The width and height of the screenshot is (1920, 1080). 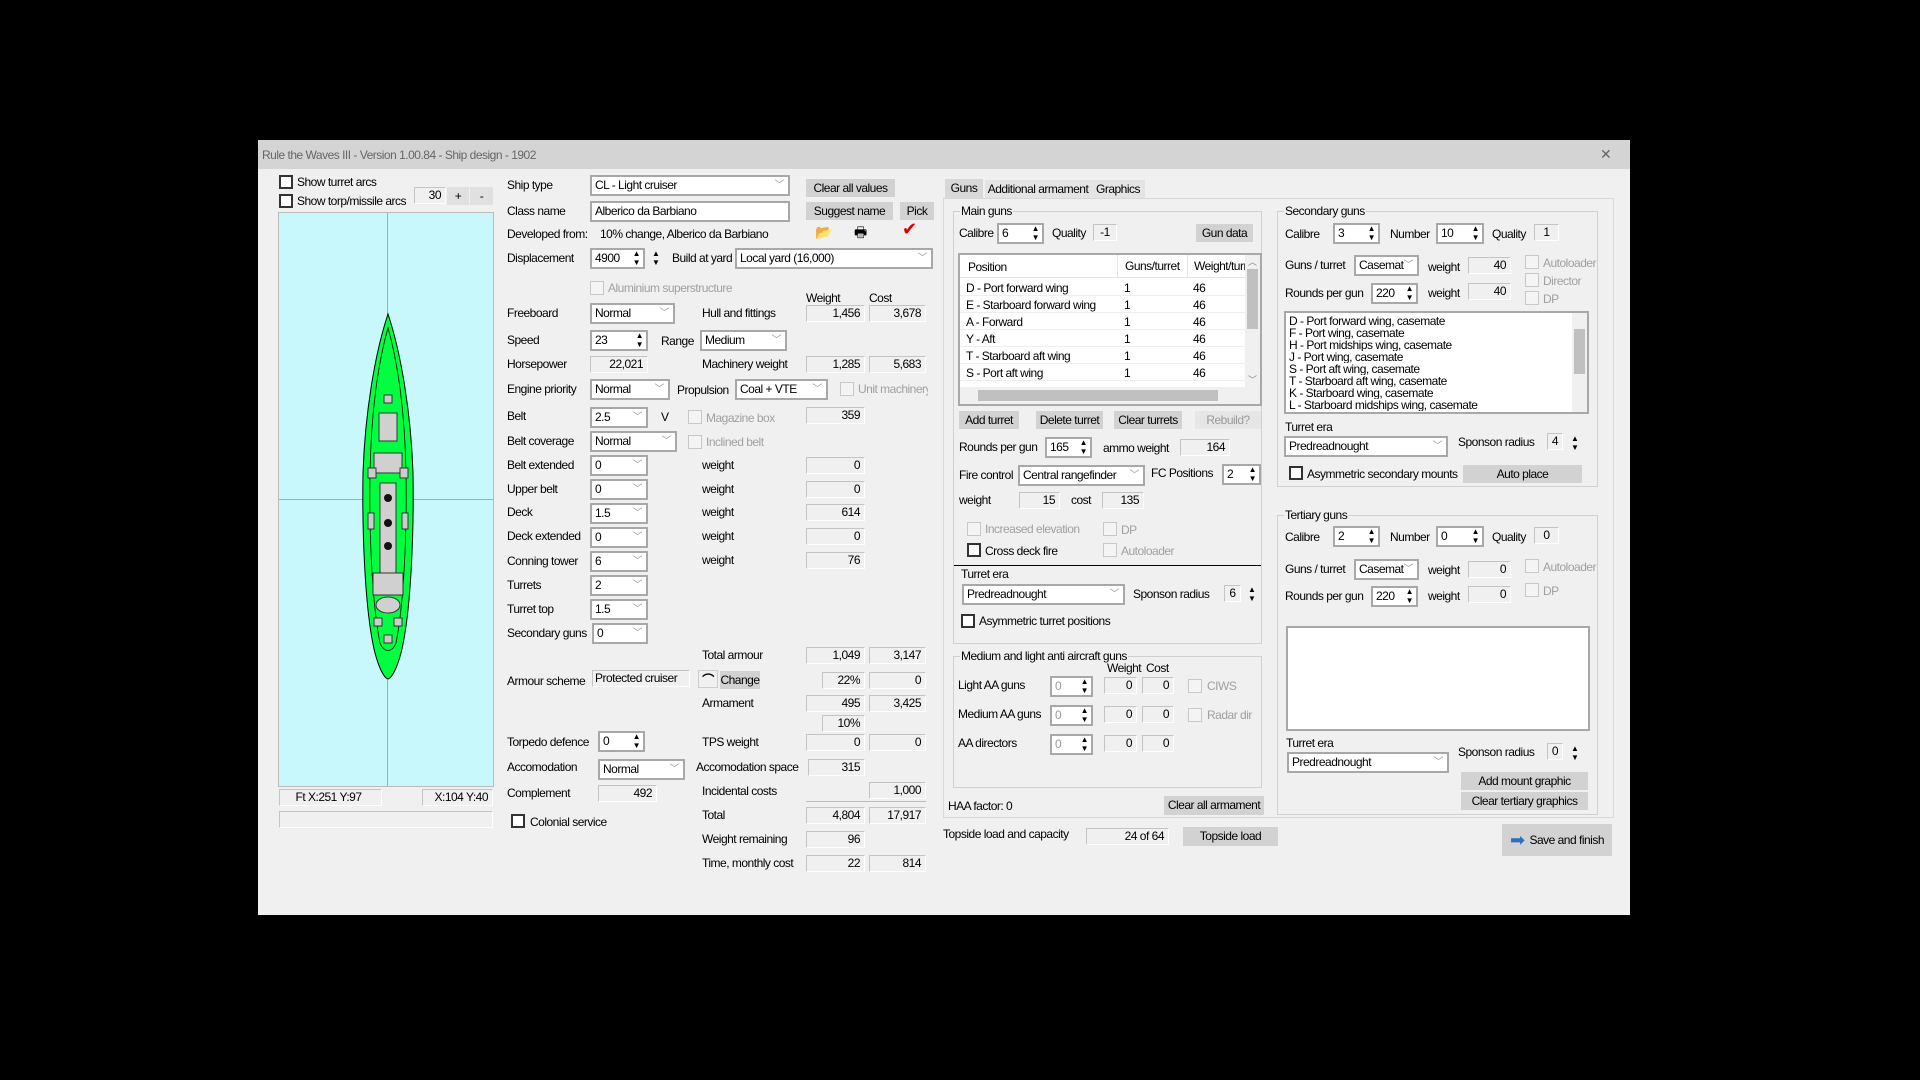 What do you see at coordinates (286, 201) in the screenshot?
I see `show-torp-arcs-checkbox` at bounding box center [286, 201].